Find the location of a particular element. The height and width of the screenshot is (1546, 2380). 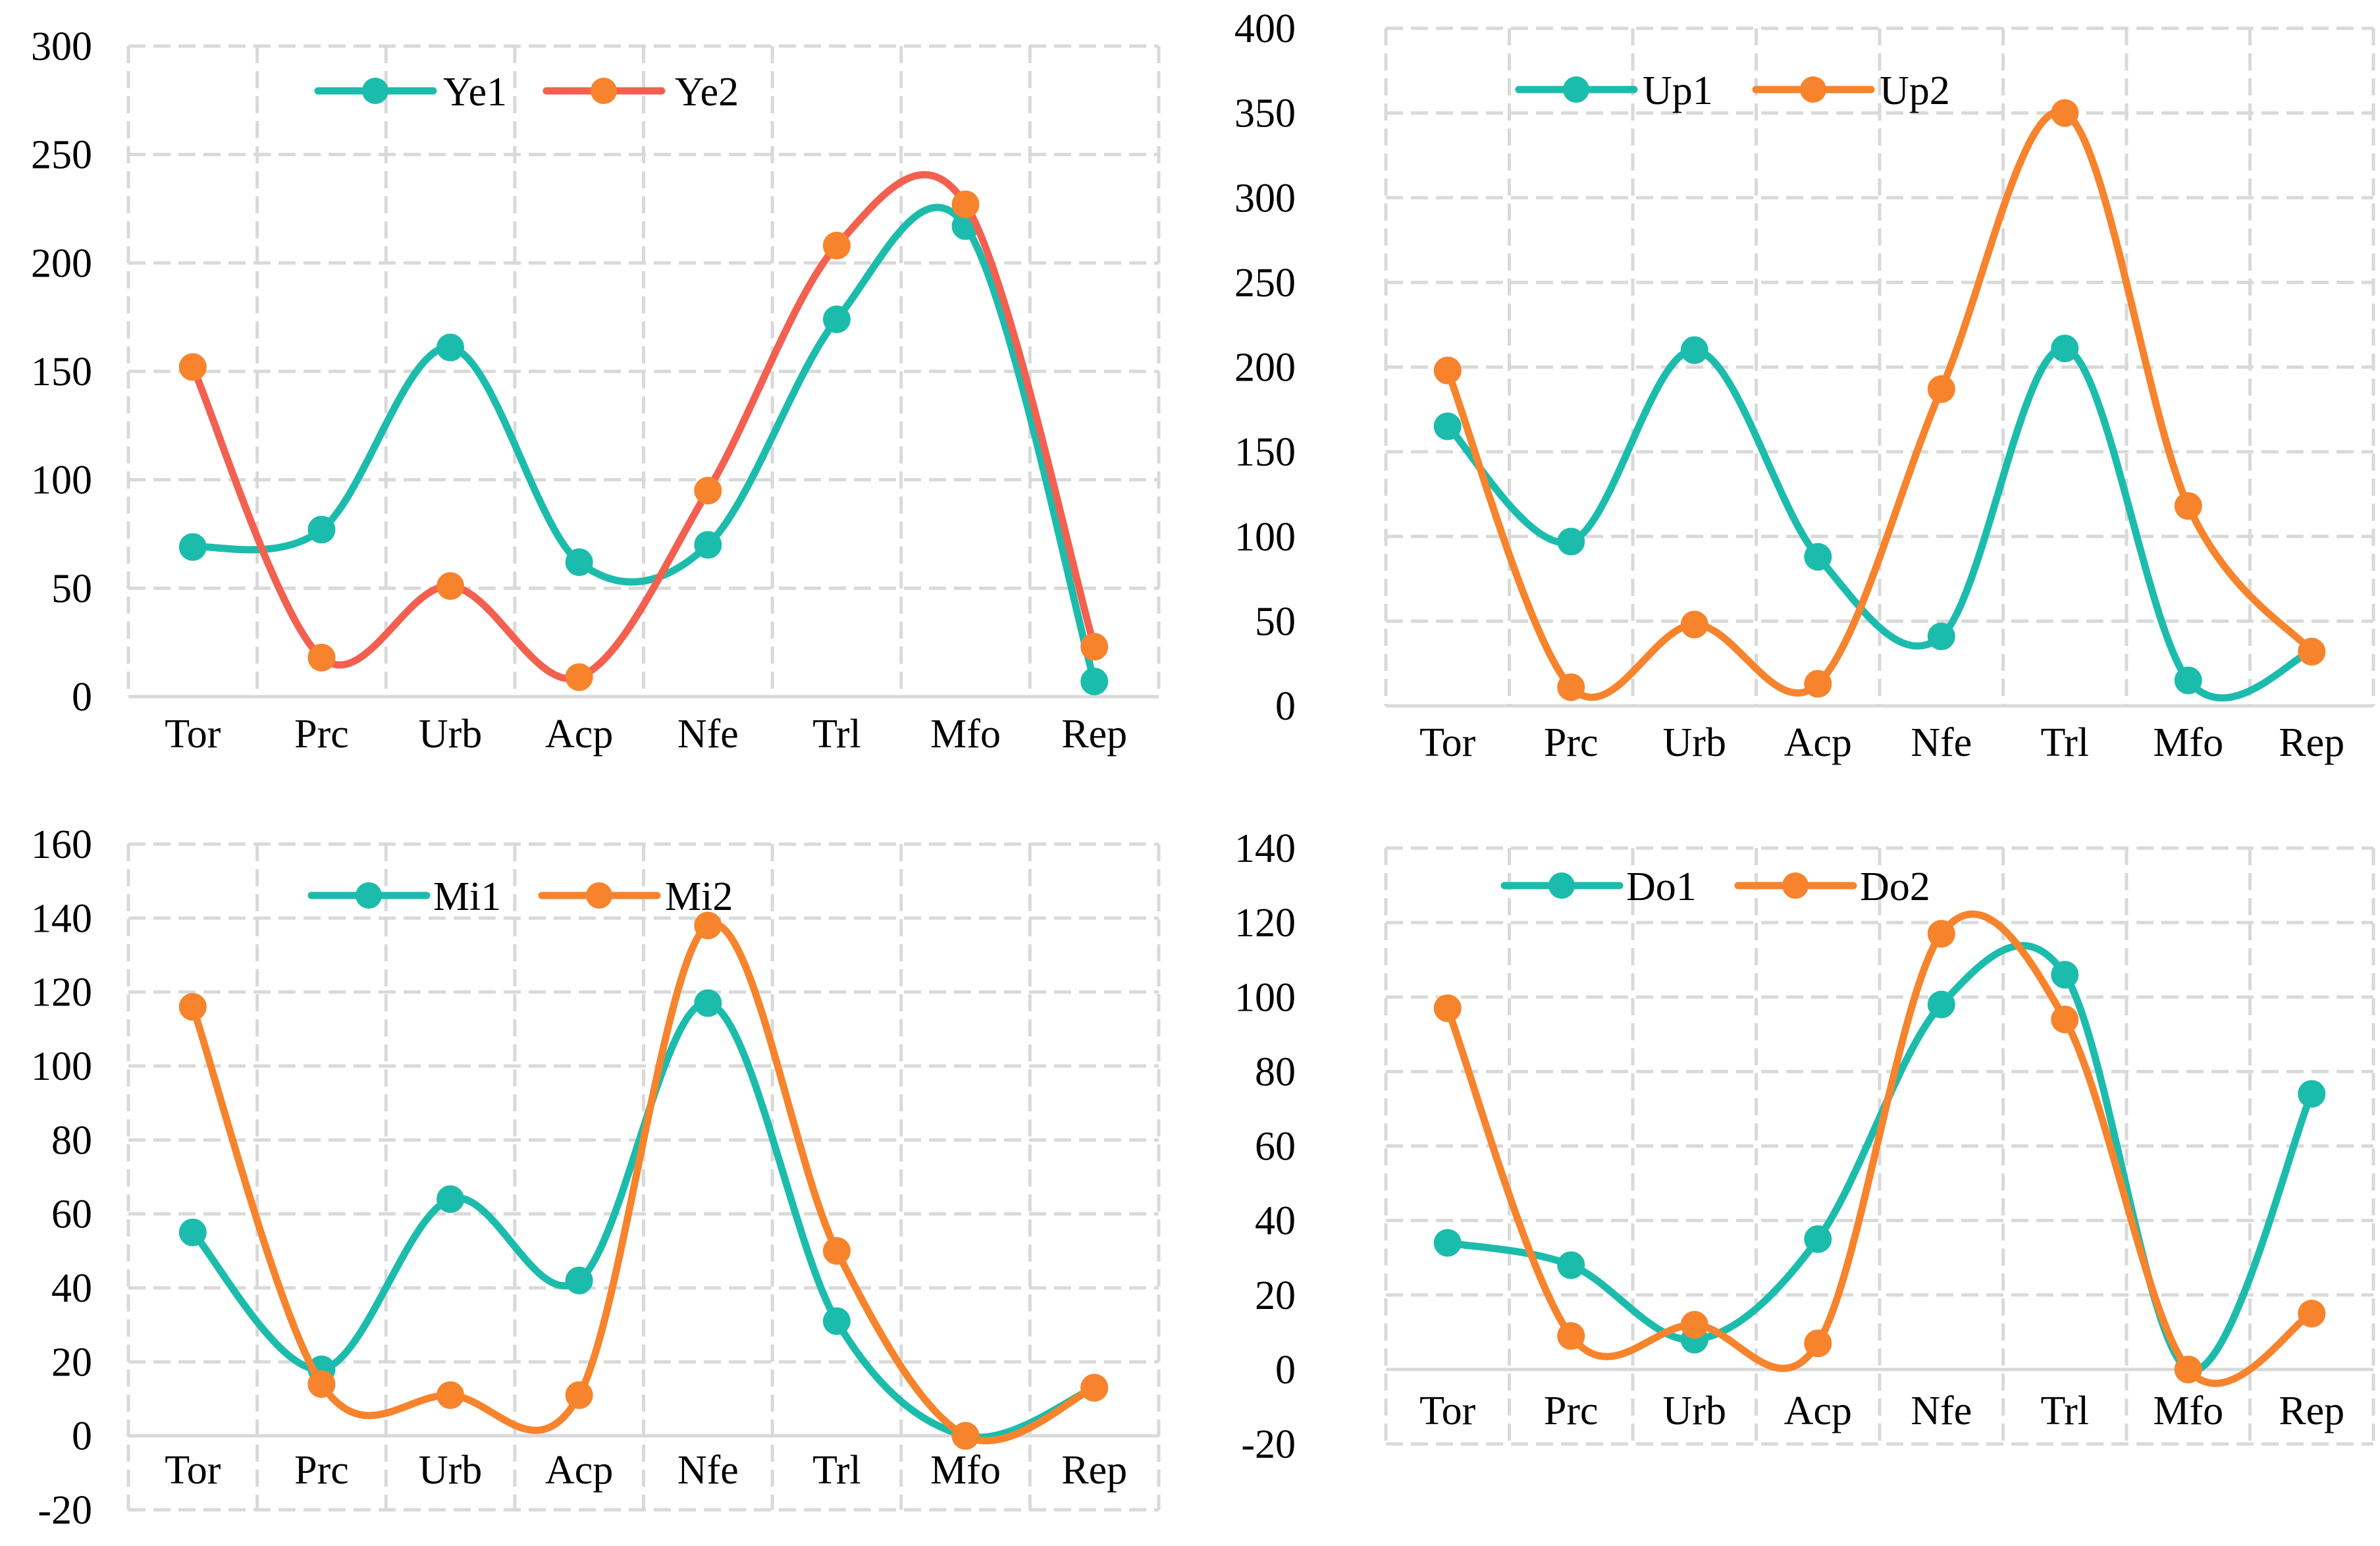

legend-label: Do1 is located at coordinates (1661, 887).